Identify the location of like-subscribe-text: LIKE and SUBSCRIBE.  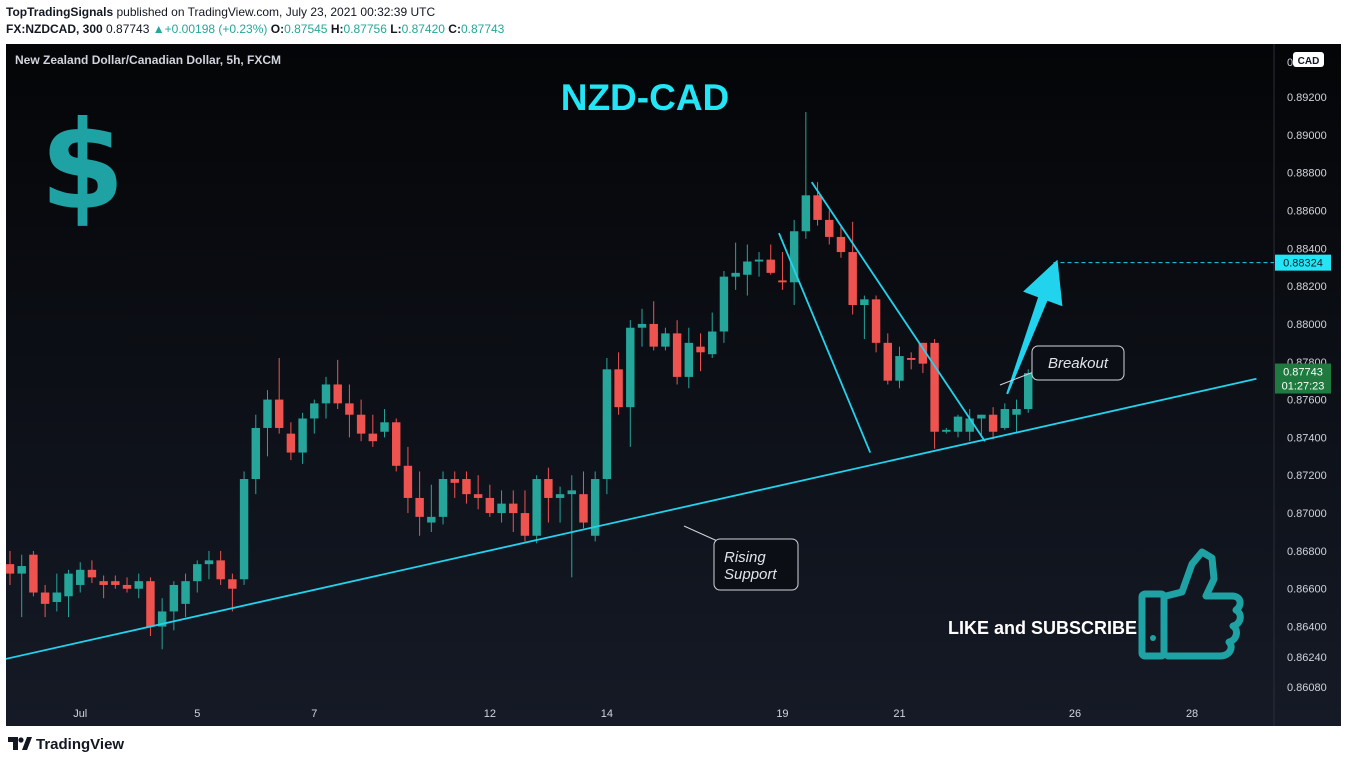
(1042, 628).